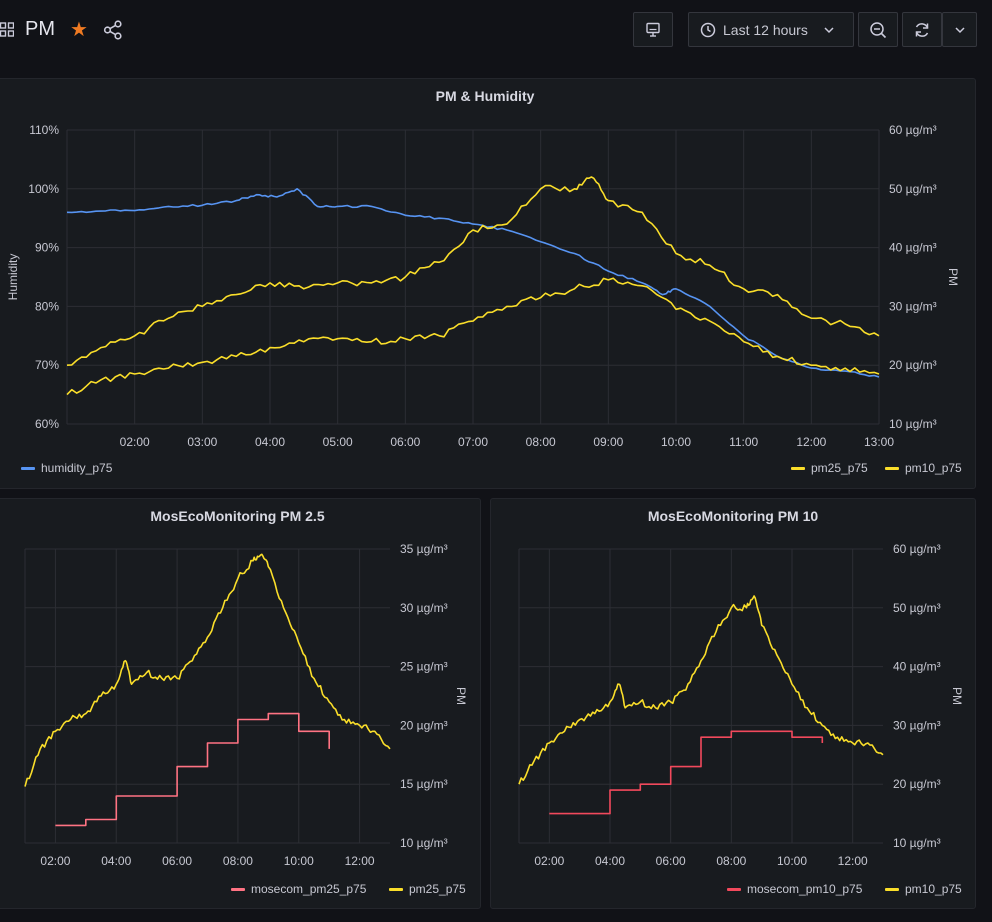 This screenshot has height=922, width=992. Describe the element at coordinates (933, 889) in the screenshot. I see `legend-label: pm10_p75` at that location.